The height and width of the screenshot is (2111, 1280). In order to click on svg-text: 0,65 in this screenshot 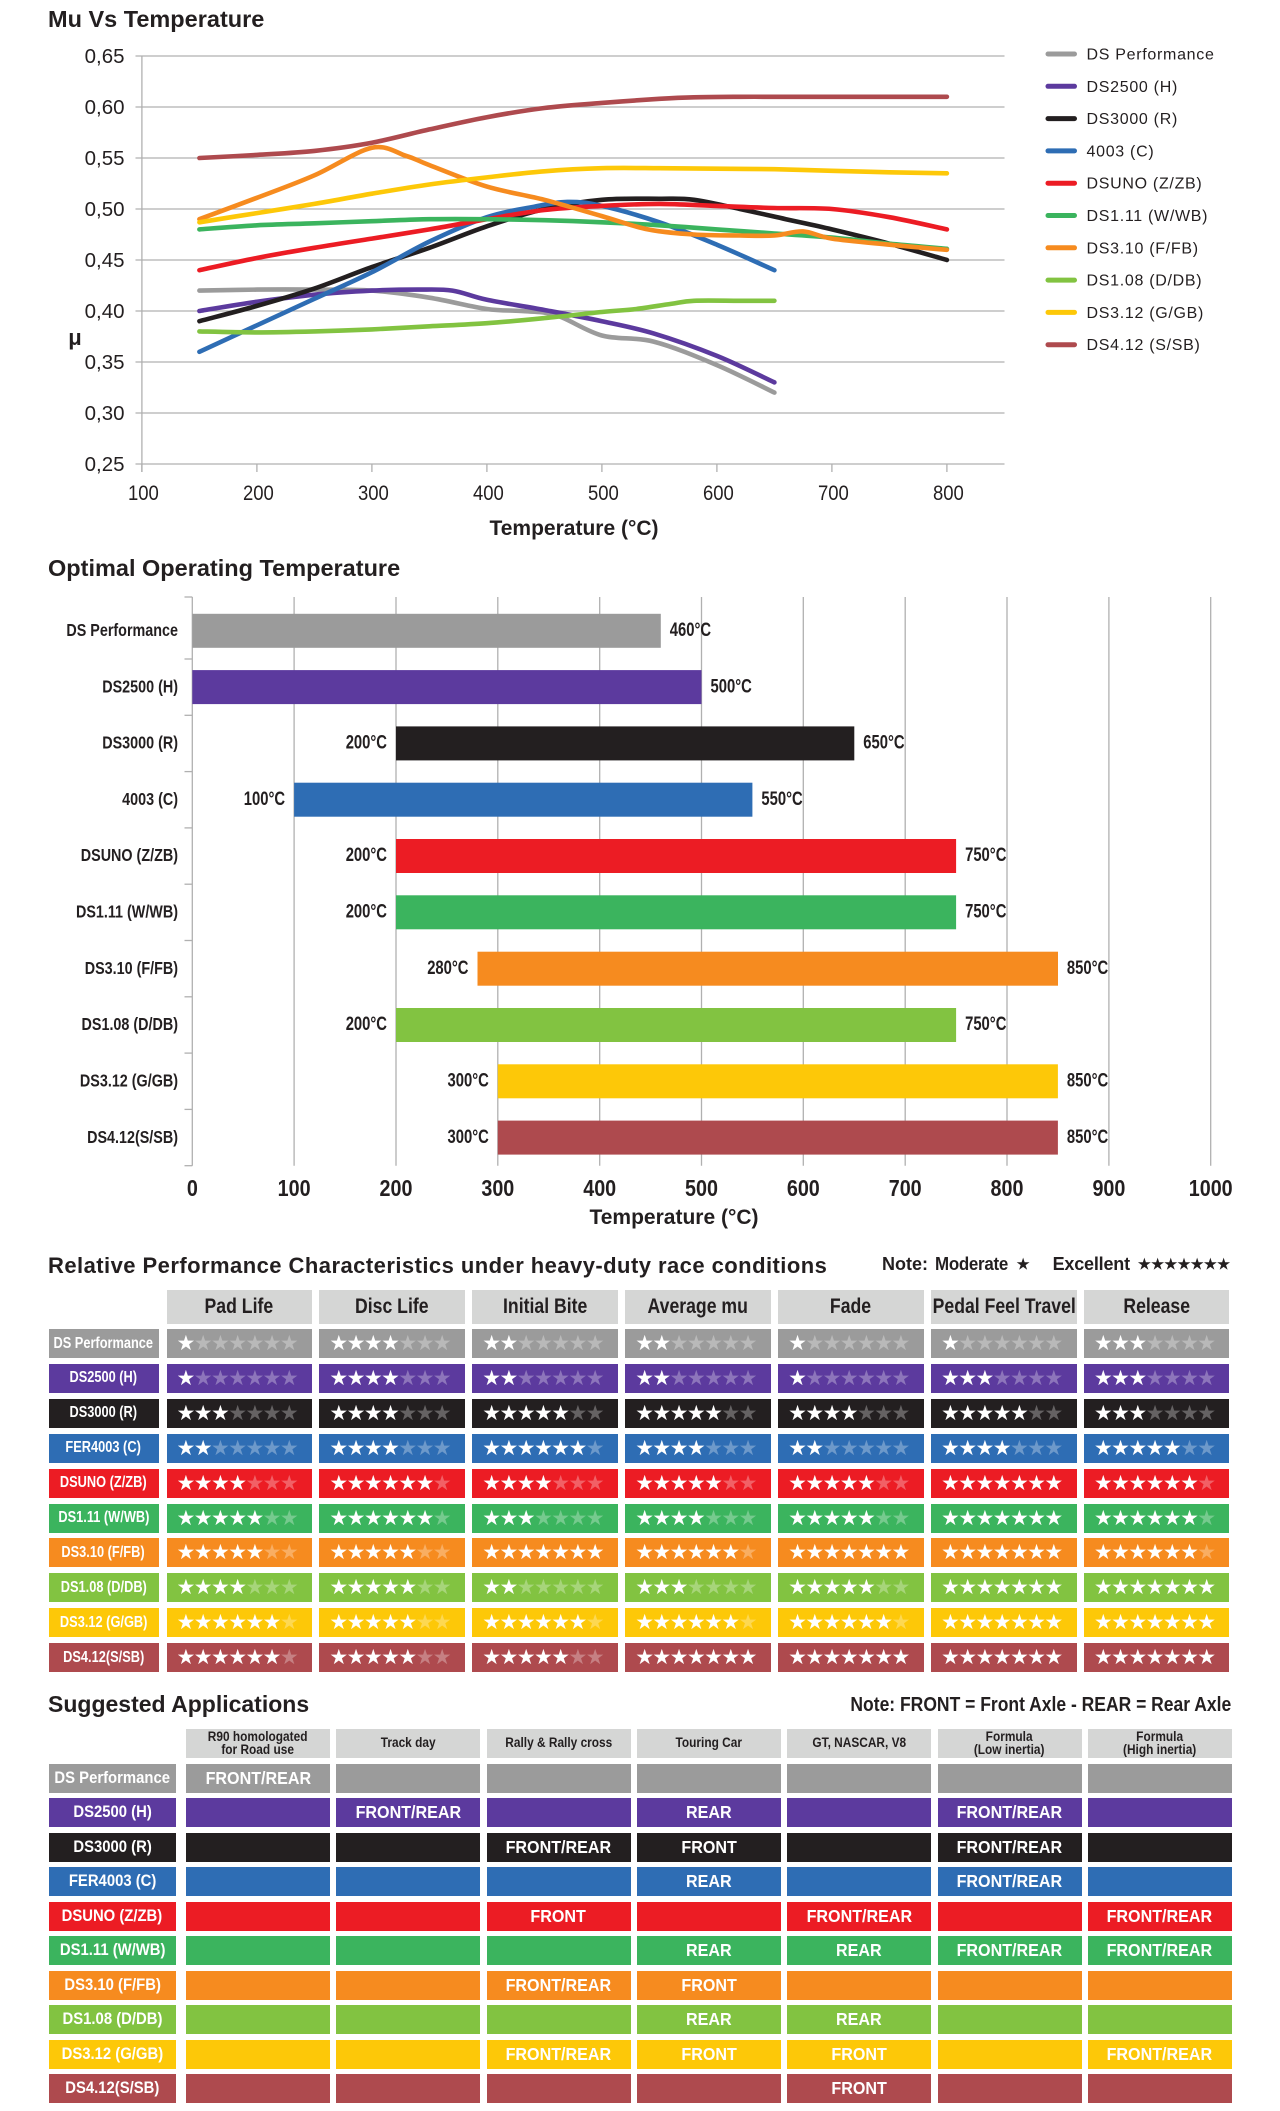, I will do `click(105, 56)`.